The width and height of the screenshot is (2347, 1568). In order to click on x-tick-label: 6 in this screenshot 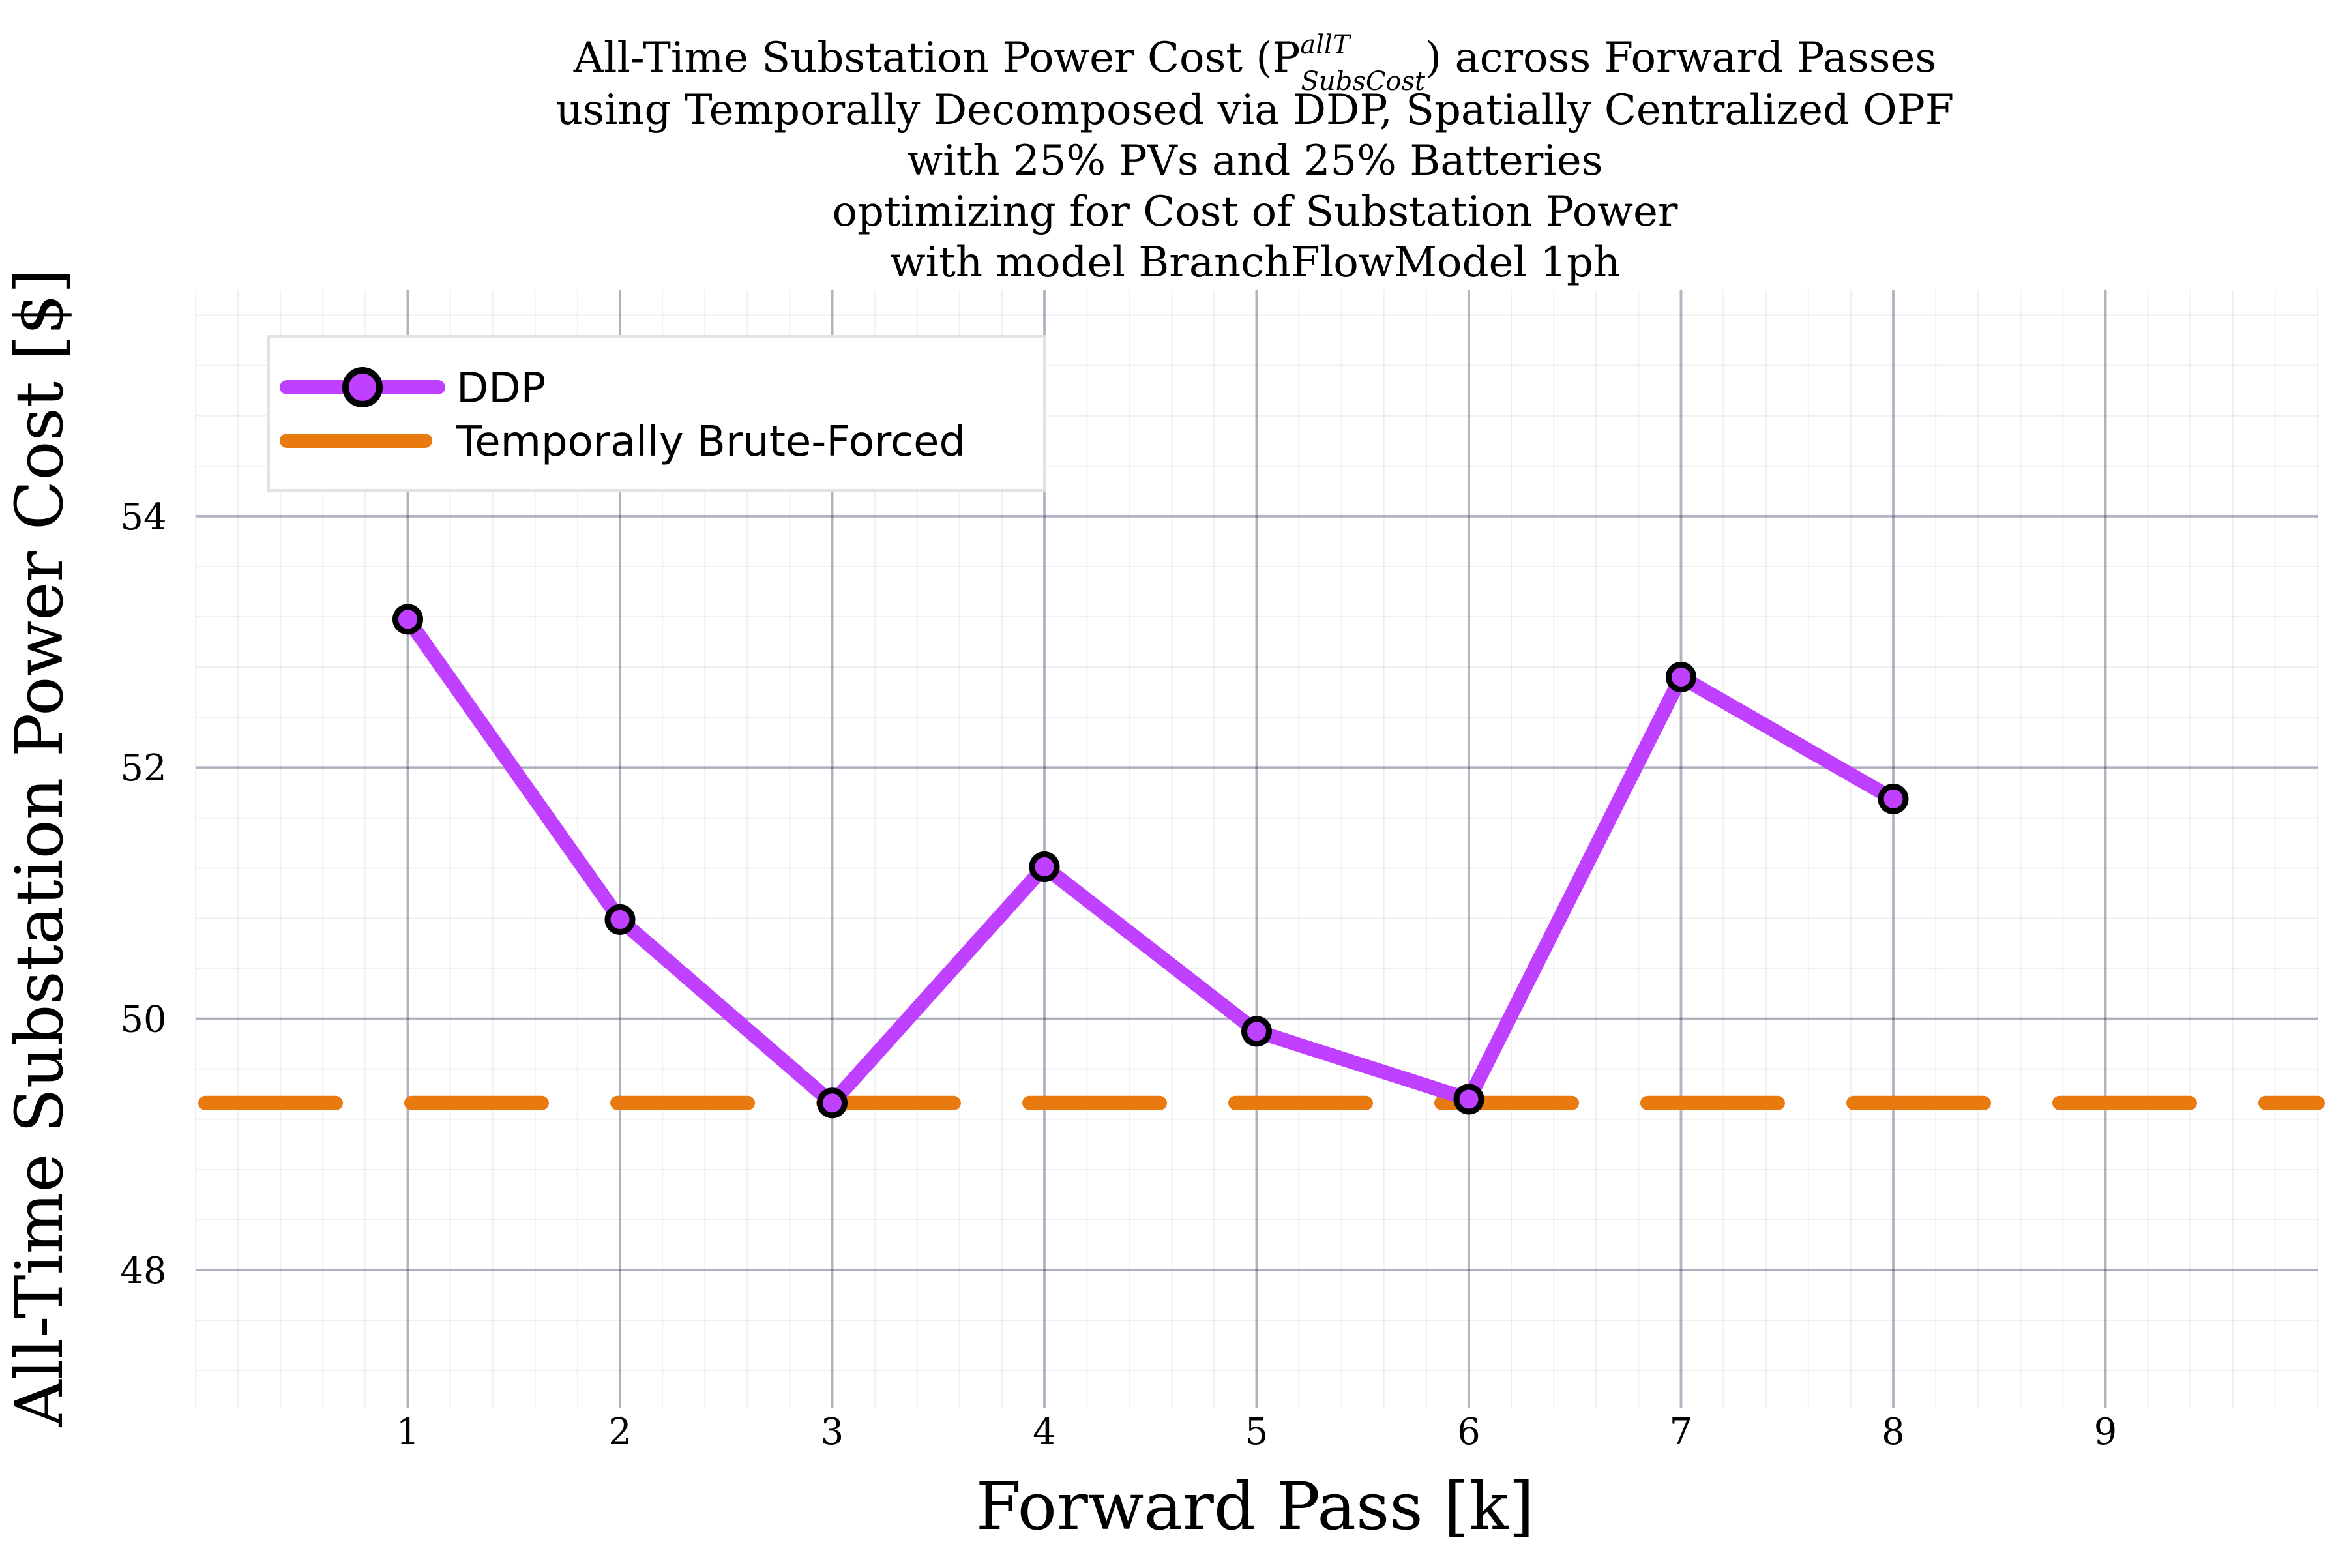, I will do `click(1469, 1432)`.